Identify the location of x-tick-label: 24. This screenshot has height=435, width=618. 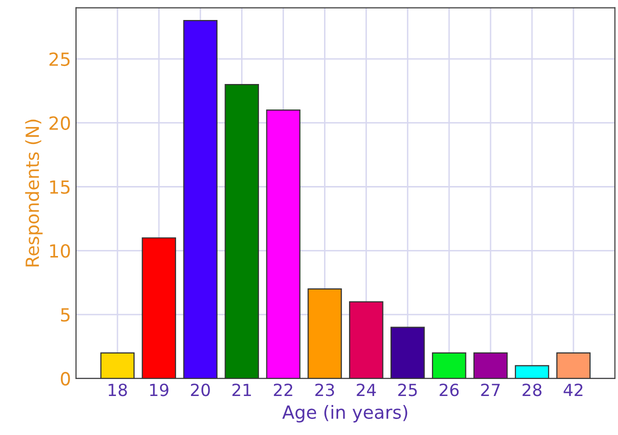
(366, 390).